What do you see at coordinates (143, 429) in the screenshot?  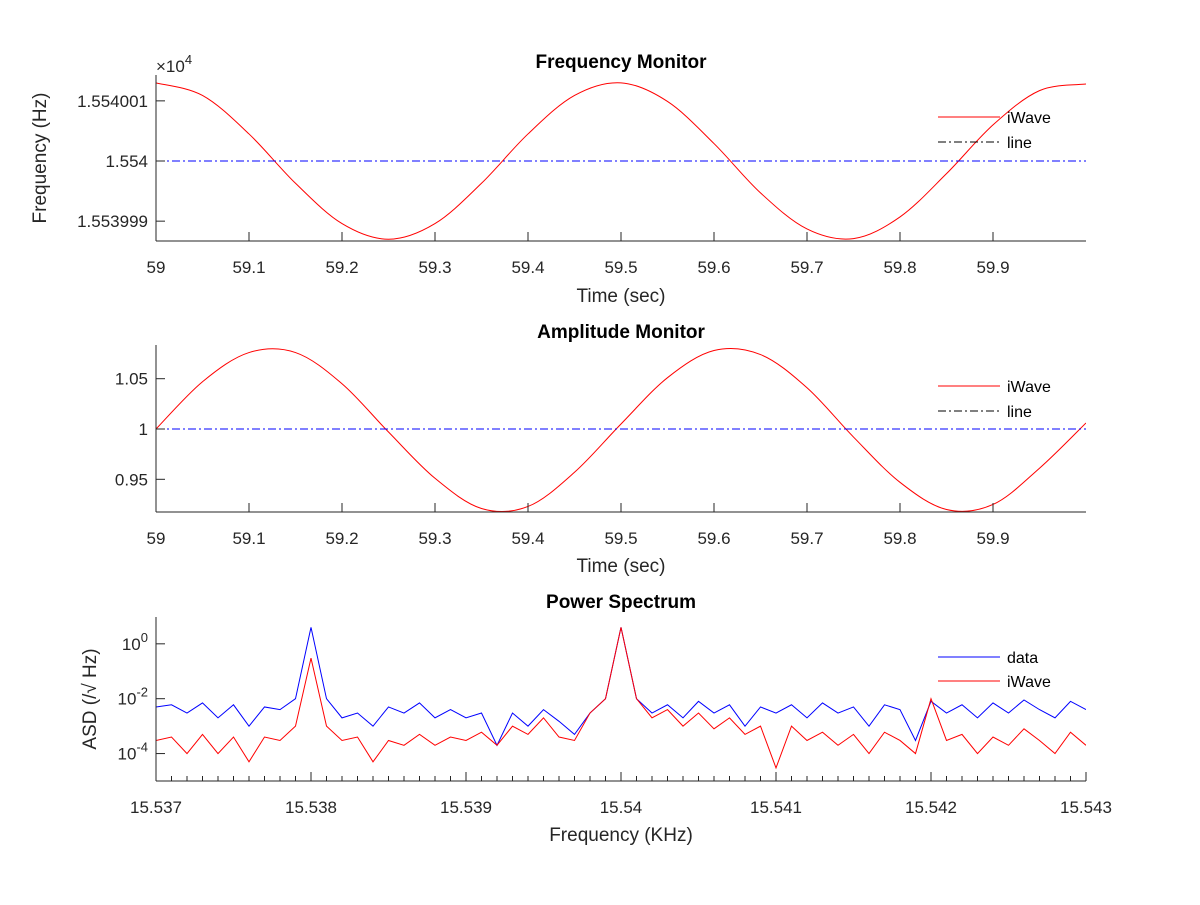 I see `y-tick-label: 1` at bounding box center [143, 429].